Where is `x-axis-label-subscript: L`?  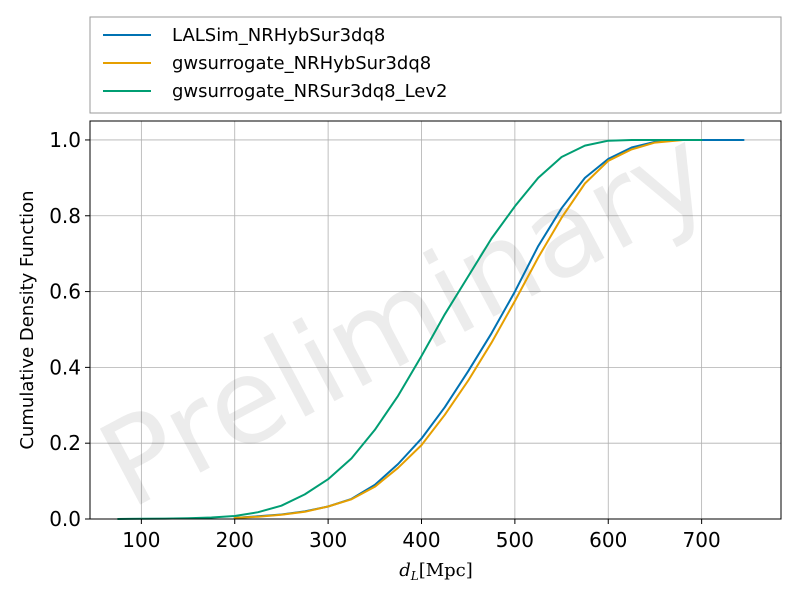
x-axis-label-subscript: L is located at coordinates (414, 576).